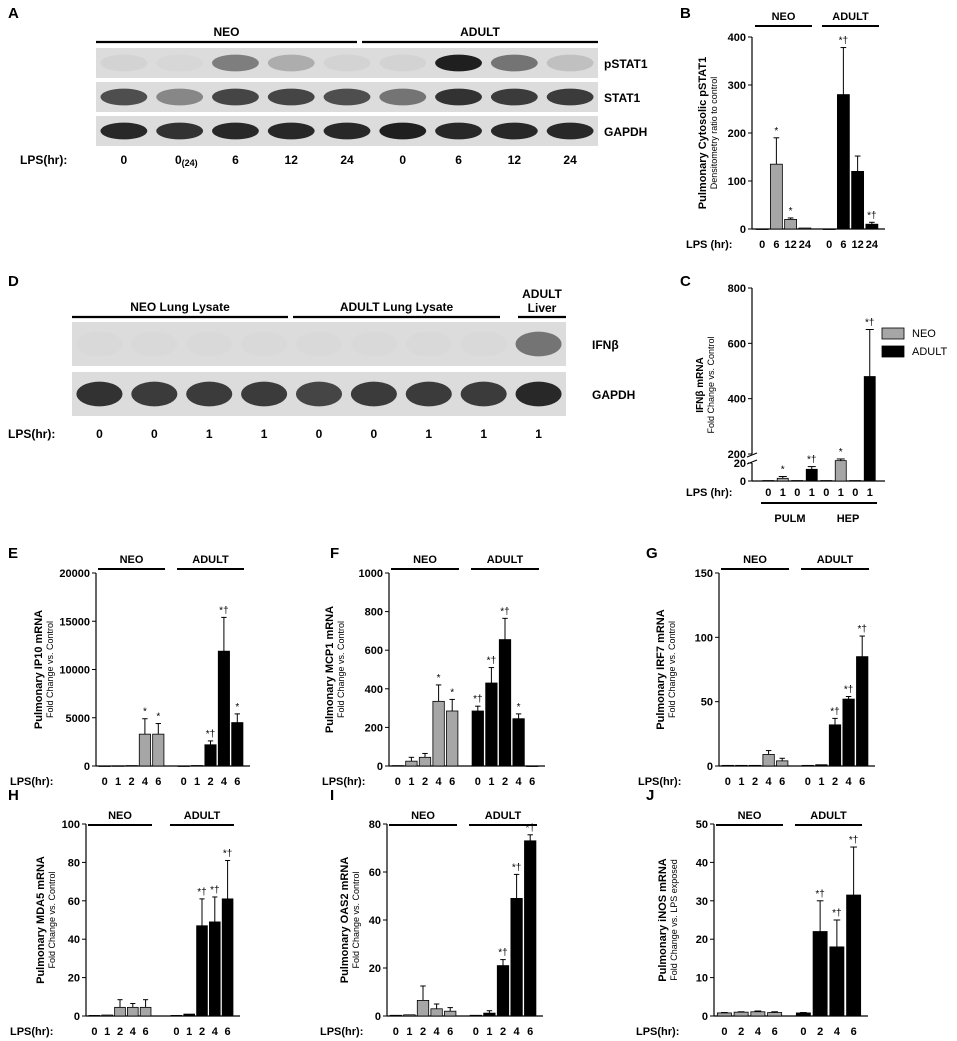  Describe the element at coordinates (709, 245) in the screenshot. I see `lps-label: LPS (hr):` at that location.